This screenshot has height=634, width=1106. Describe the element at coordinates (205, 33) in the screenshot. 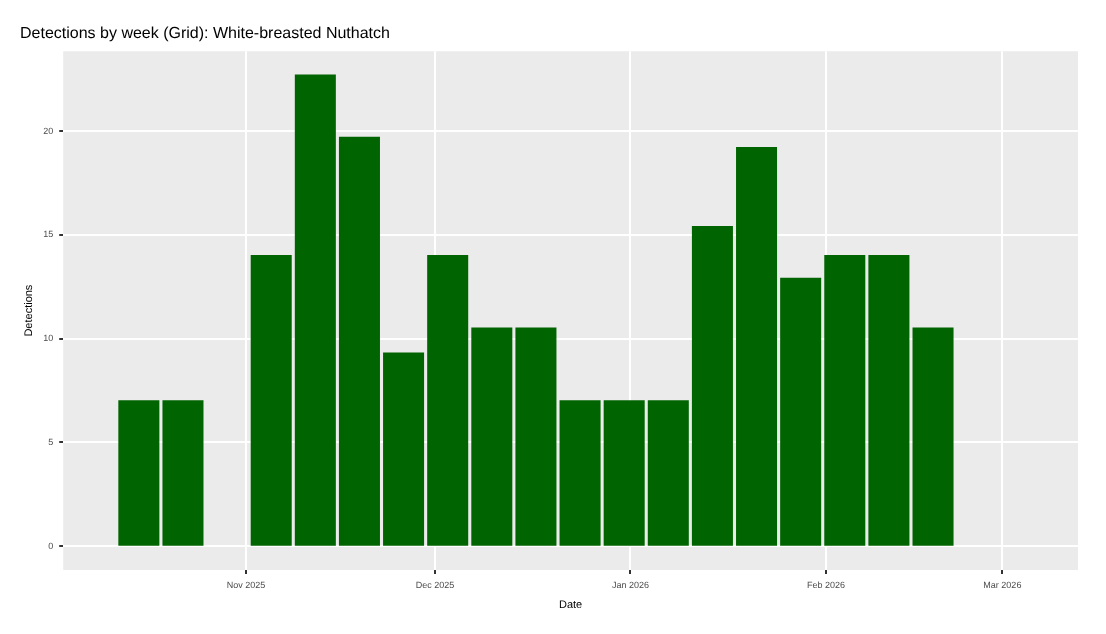

I see `chart-title: Detections by week (Grid): White-breasted Nuthatch` at that location.